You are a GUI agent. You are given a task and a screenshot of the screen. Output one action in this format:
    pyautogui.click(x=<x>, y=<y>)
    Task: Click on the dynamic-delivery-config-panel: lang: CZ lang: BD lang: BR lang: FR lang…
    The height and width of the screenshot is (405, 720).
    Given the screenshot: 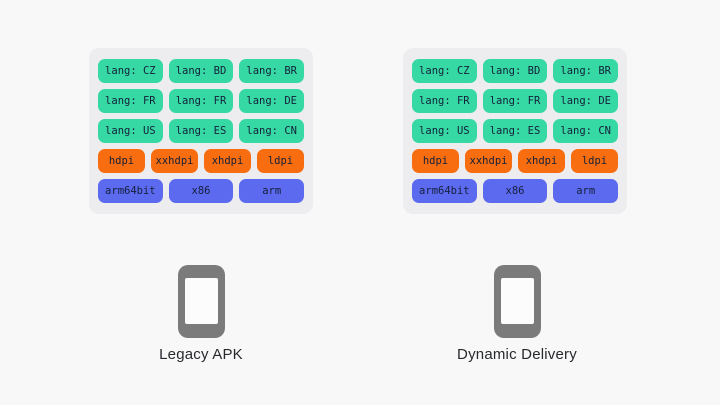 What is the action you would take?
    pyautogui.click(x=515, y=131)
    